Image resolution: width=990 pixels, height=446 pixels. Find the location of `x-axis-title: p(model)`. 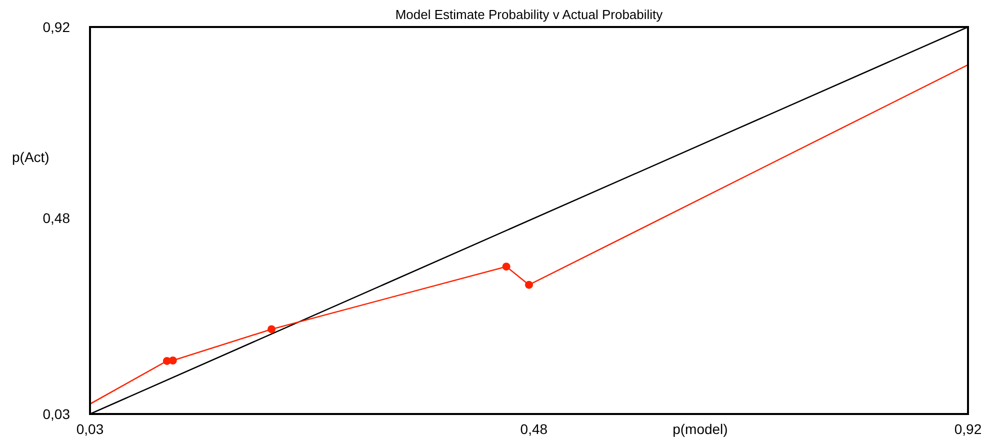

x-axis-title: p(model) is located at coordinates (700, 429).